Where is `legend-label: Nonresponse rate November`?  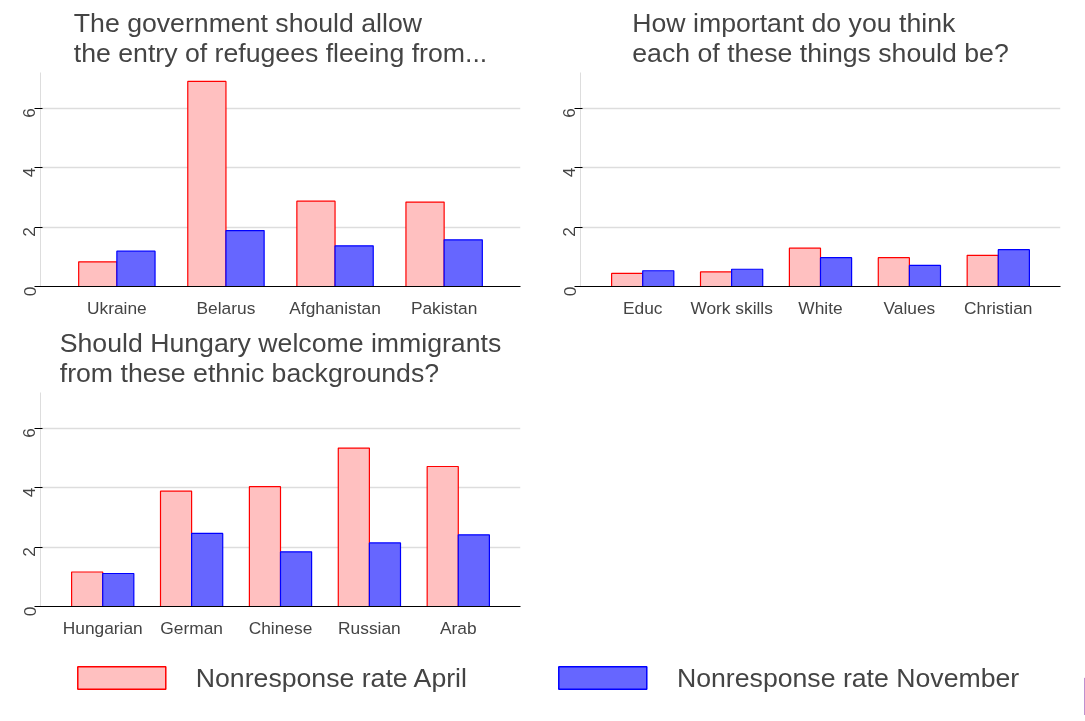
legend-label: Nonresponse rate November is located at coordinates (848, 677).